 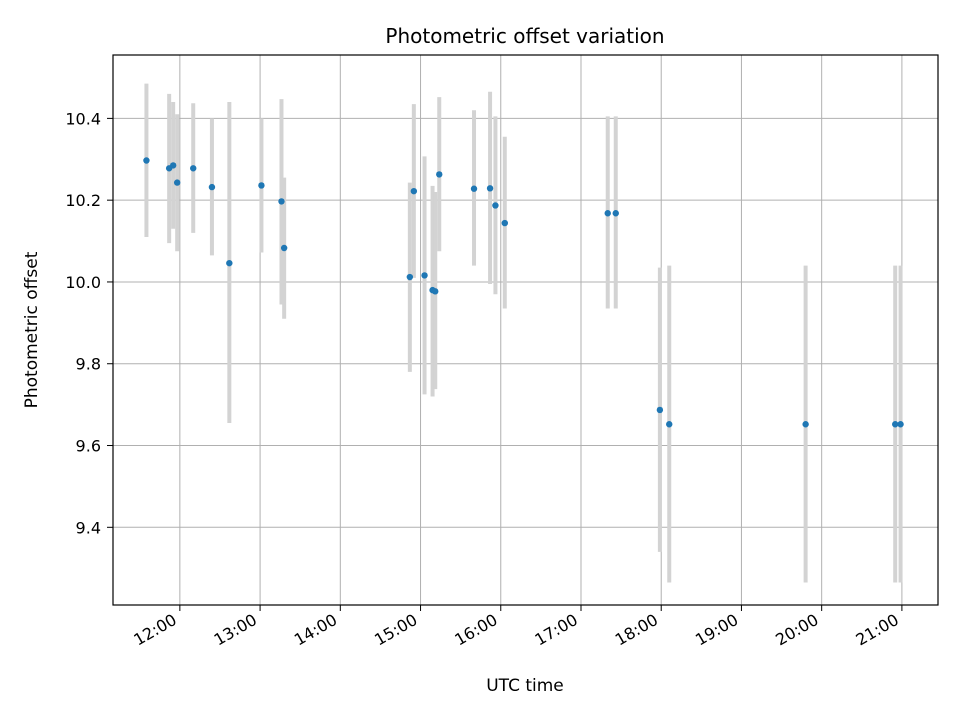 I want to click on y-tick-label: 9.6, so click(x=88, y=446).